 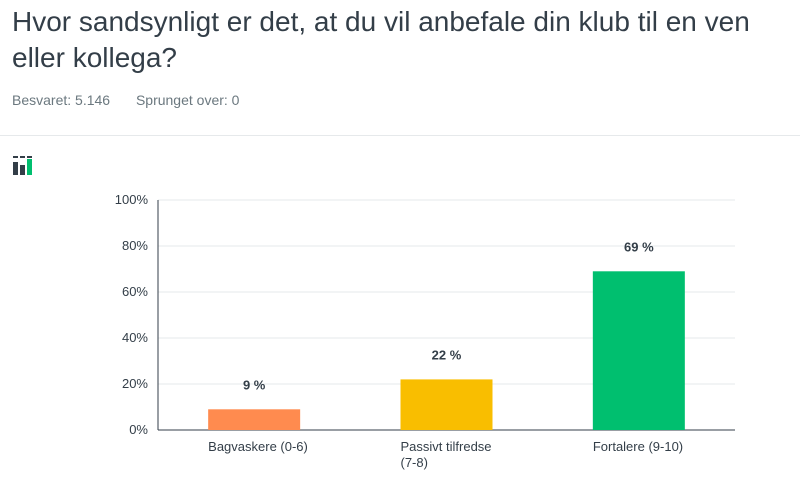 I want to click on y-tick-label: 100%, so click(x=132, y=199).